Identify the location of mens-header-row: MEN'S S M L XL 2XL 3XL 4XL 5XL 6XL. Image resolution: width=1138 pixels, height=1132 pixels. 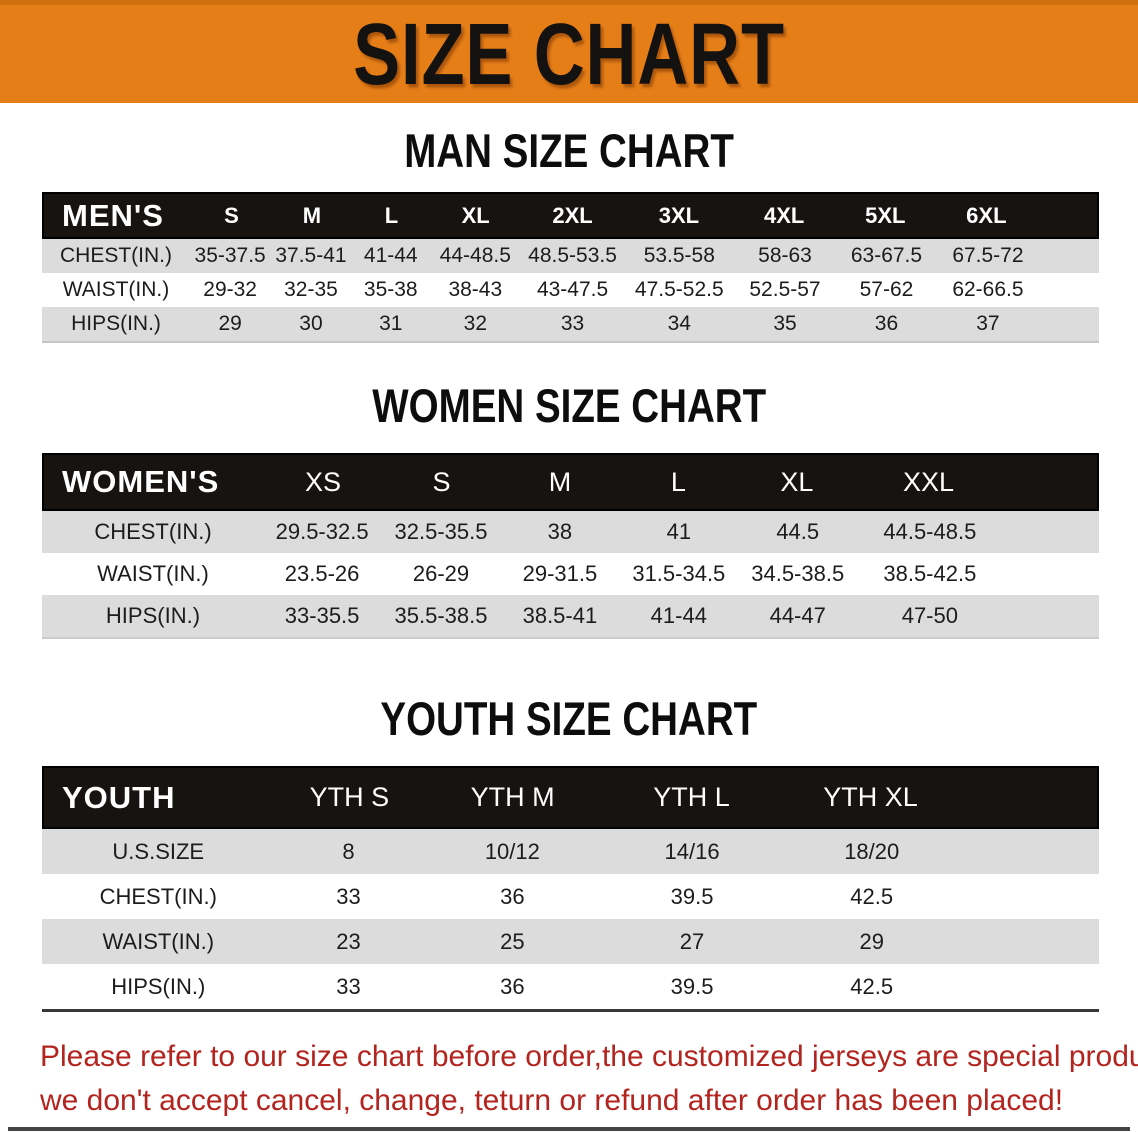
(570, 215).